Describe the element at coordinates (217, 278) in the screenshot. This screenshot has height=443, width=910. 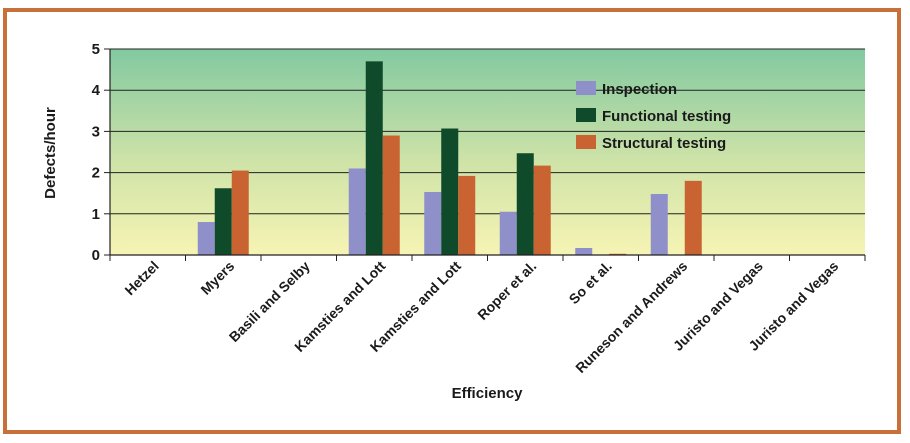
I see `x-tick-label: Myers` at that location.